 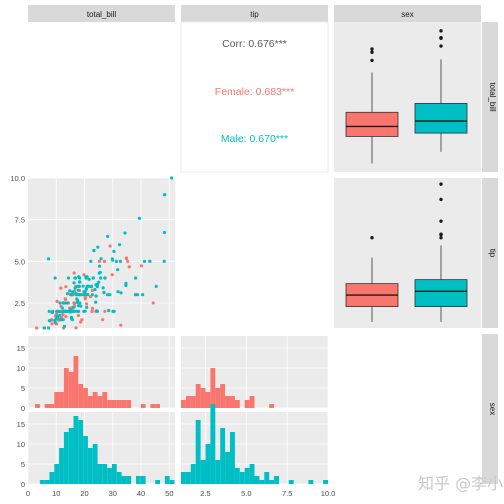 I want to click on strip-right-label-total_bill: total_bill, so click(x=492, y=97).